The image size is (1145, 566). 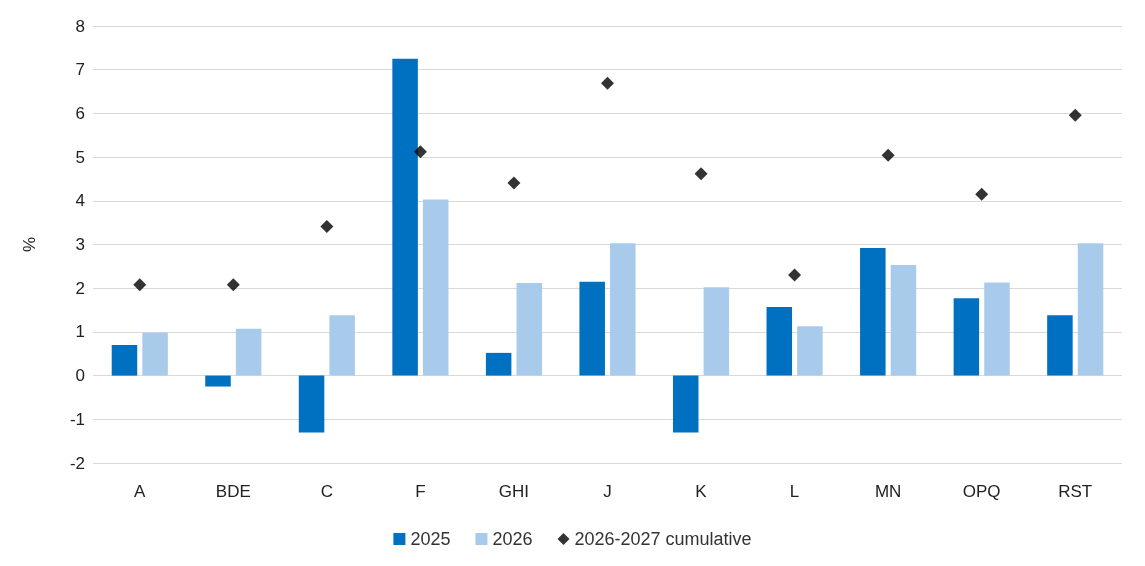 I want to click on legend-label: 2026-2027 cumulative, so click(x=663, y=539).